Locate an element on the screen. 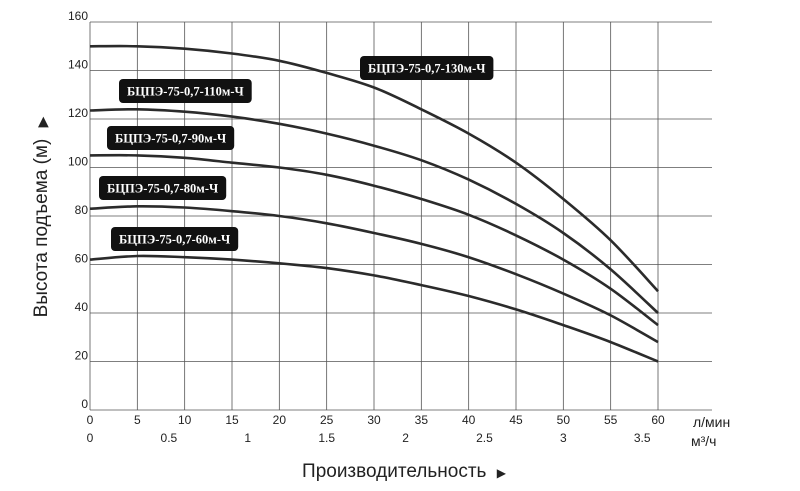 The height and width of the screenshot is (491, 800). x-tick-label-30: 30 is located at coordinates (374, 420).